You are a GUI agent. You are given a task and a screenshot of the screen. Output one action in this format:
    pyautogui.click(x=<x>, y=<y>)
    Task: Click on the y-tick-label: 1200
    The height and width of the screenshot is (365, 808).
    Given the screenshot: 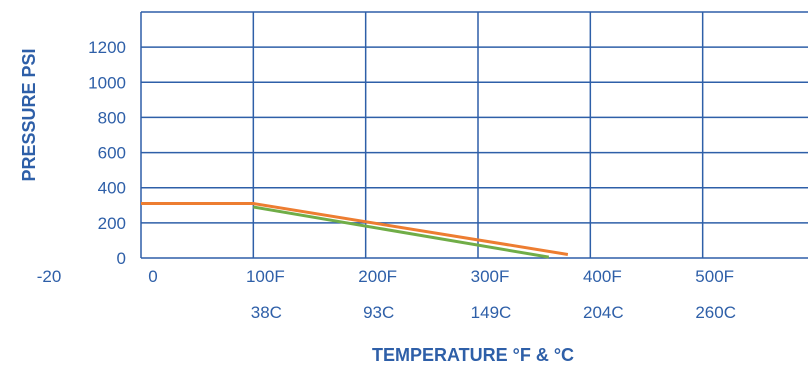 What is the action you would take?
    pyautogui.click(x=107, y=47)
    